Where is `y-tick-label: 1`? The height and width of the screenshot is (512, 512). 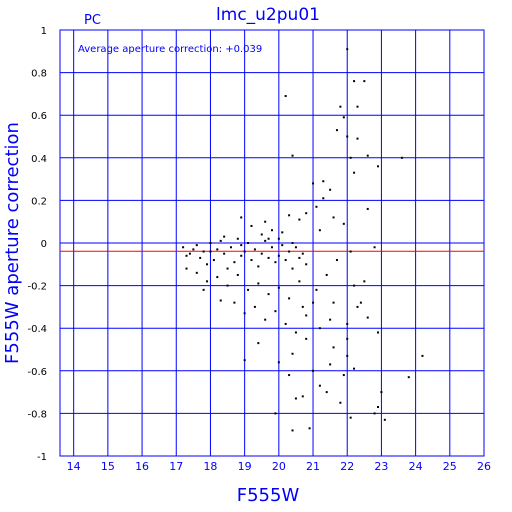 y-tick-label: 1 is located at coordinates (44, 31).